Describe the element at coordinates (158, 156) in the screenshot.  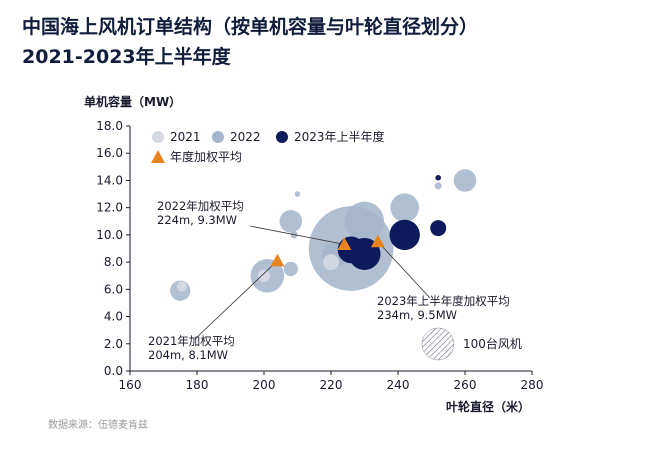
I see `legend-marker-weighted` at that location.